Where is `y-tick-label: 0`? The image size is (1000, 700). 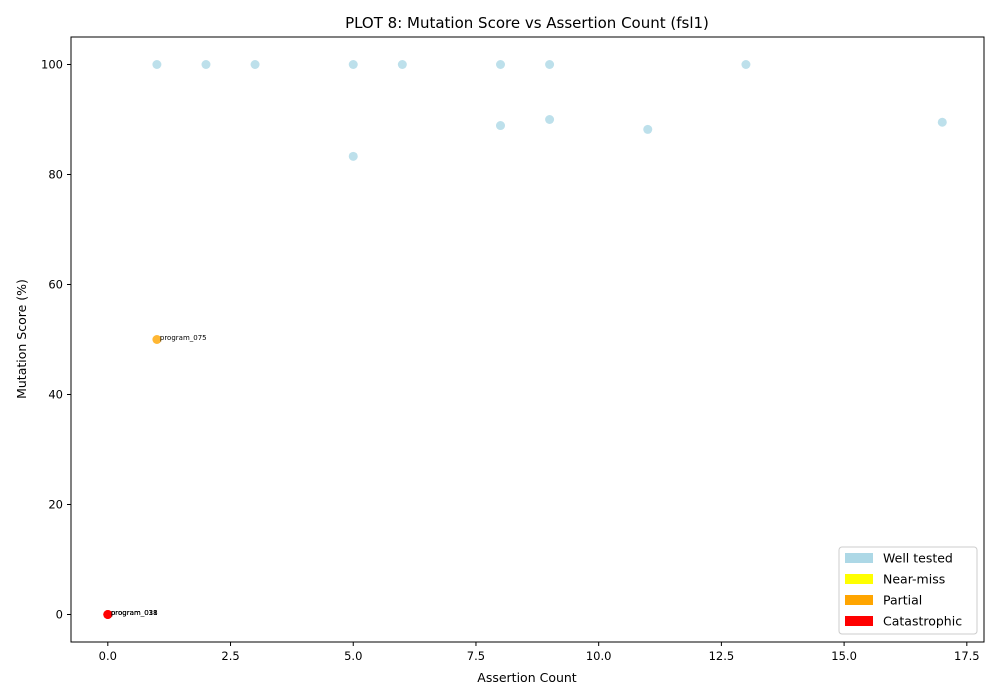
y-tick-label: 0 is located at coordinates (59, 615).